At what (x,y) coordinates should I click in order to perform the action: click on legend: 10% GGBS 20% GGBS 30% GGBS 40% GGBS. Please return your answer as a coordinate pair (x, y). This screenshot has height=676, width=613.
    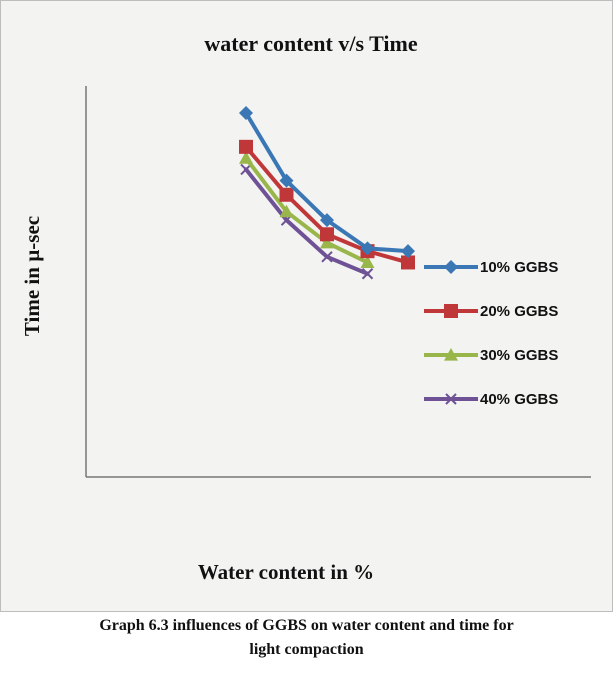
    Looking at the image, I should click on (491, 333).